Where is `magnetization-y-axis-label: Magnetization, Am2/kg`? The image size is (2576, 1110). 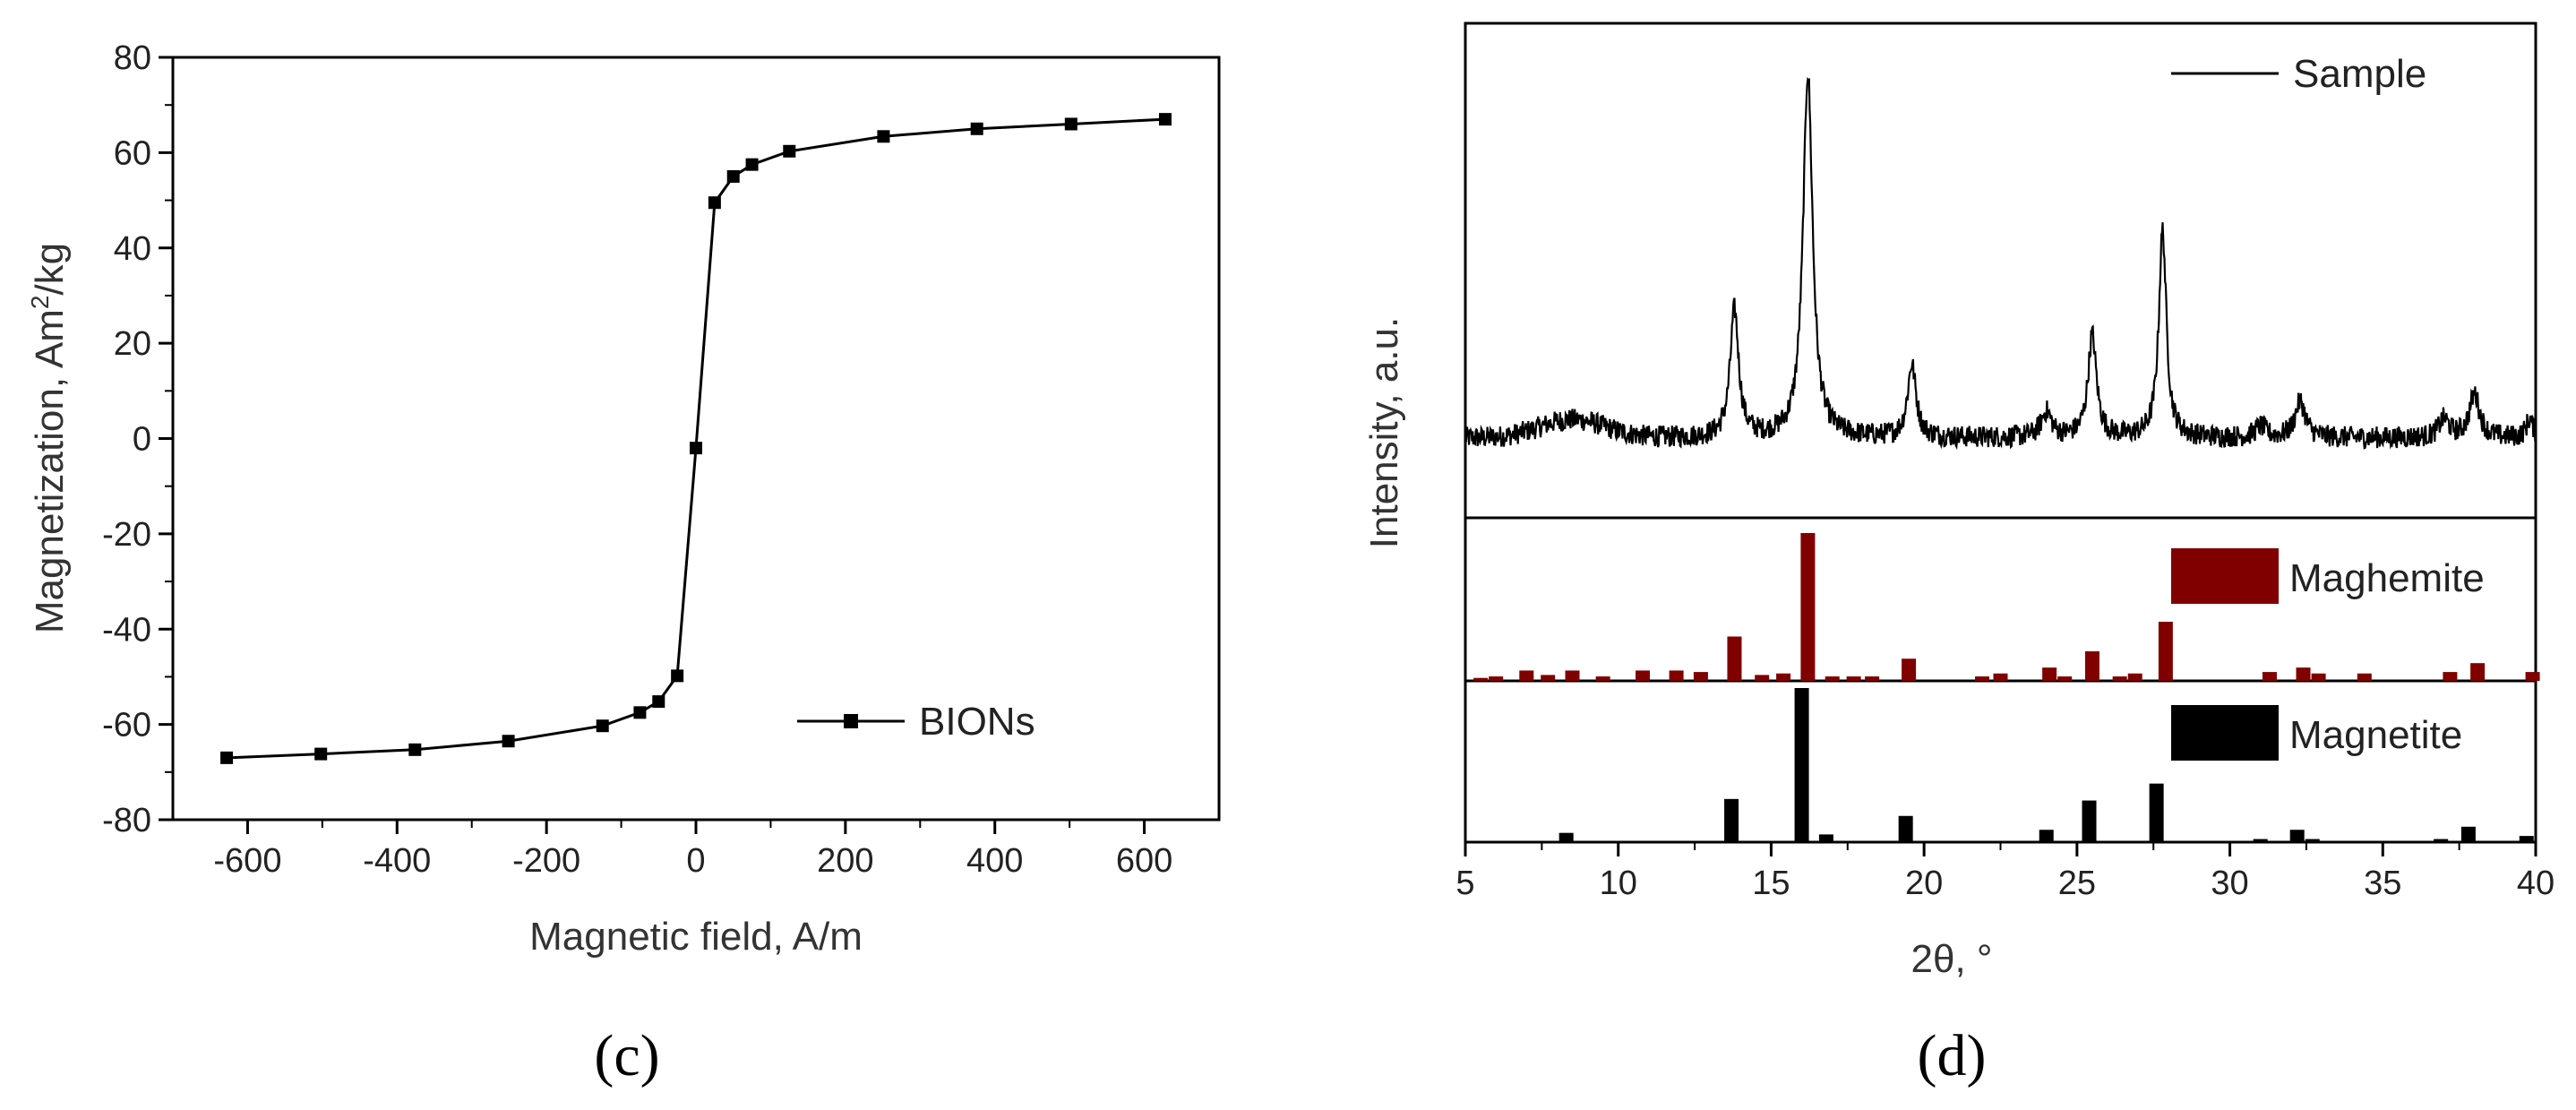 magnetization-y-axis-label: Magnetization, Am2/kg is located at coordinates (49, 438).